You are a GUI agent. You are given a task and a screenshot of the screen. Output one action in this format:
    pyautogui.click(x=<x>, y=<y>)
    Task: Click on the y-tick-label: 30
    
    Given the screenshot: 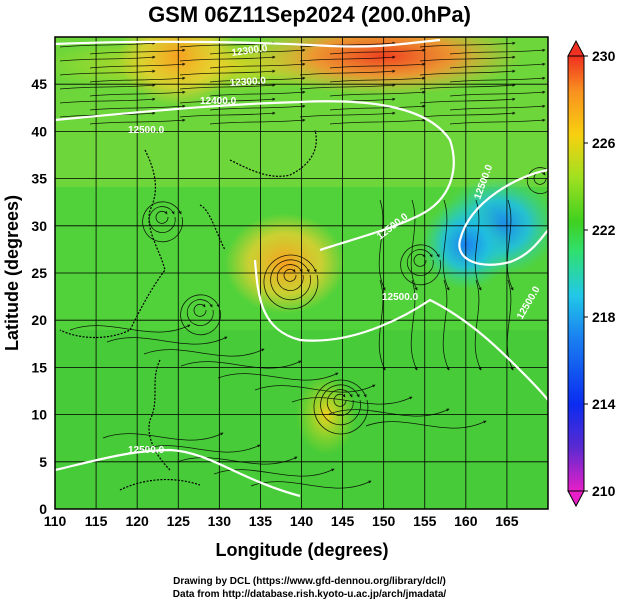 What is the action you would take?
    pyautogui.click(x=39, y=226)
    